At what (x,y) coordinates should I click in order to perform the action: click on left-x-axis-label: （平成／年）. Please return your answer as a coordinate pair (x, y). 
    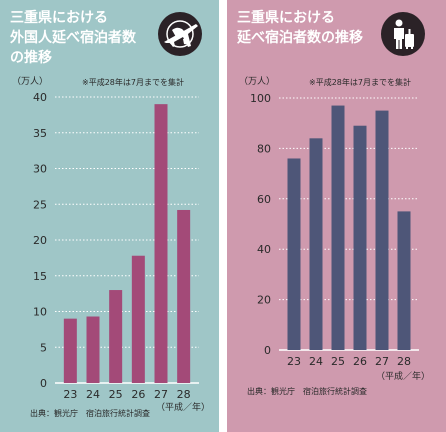
    Looking at the image, I should click on (183, 407).